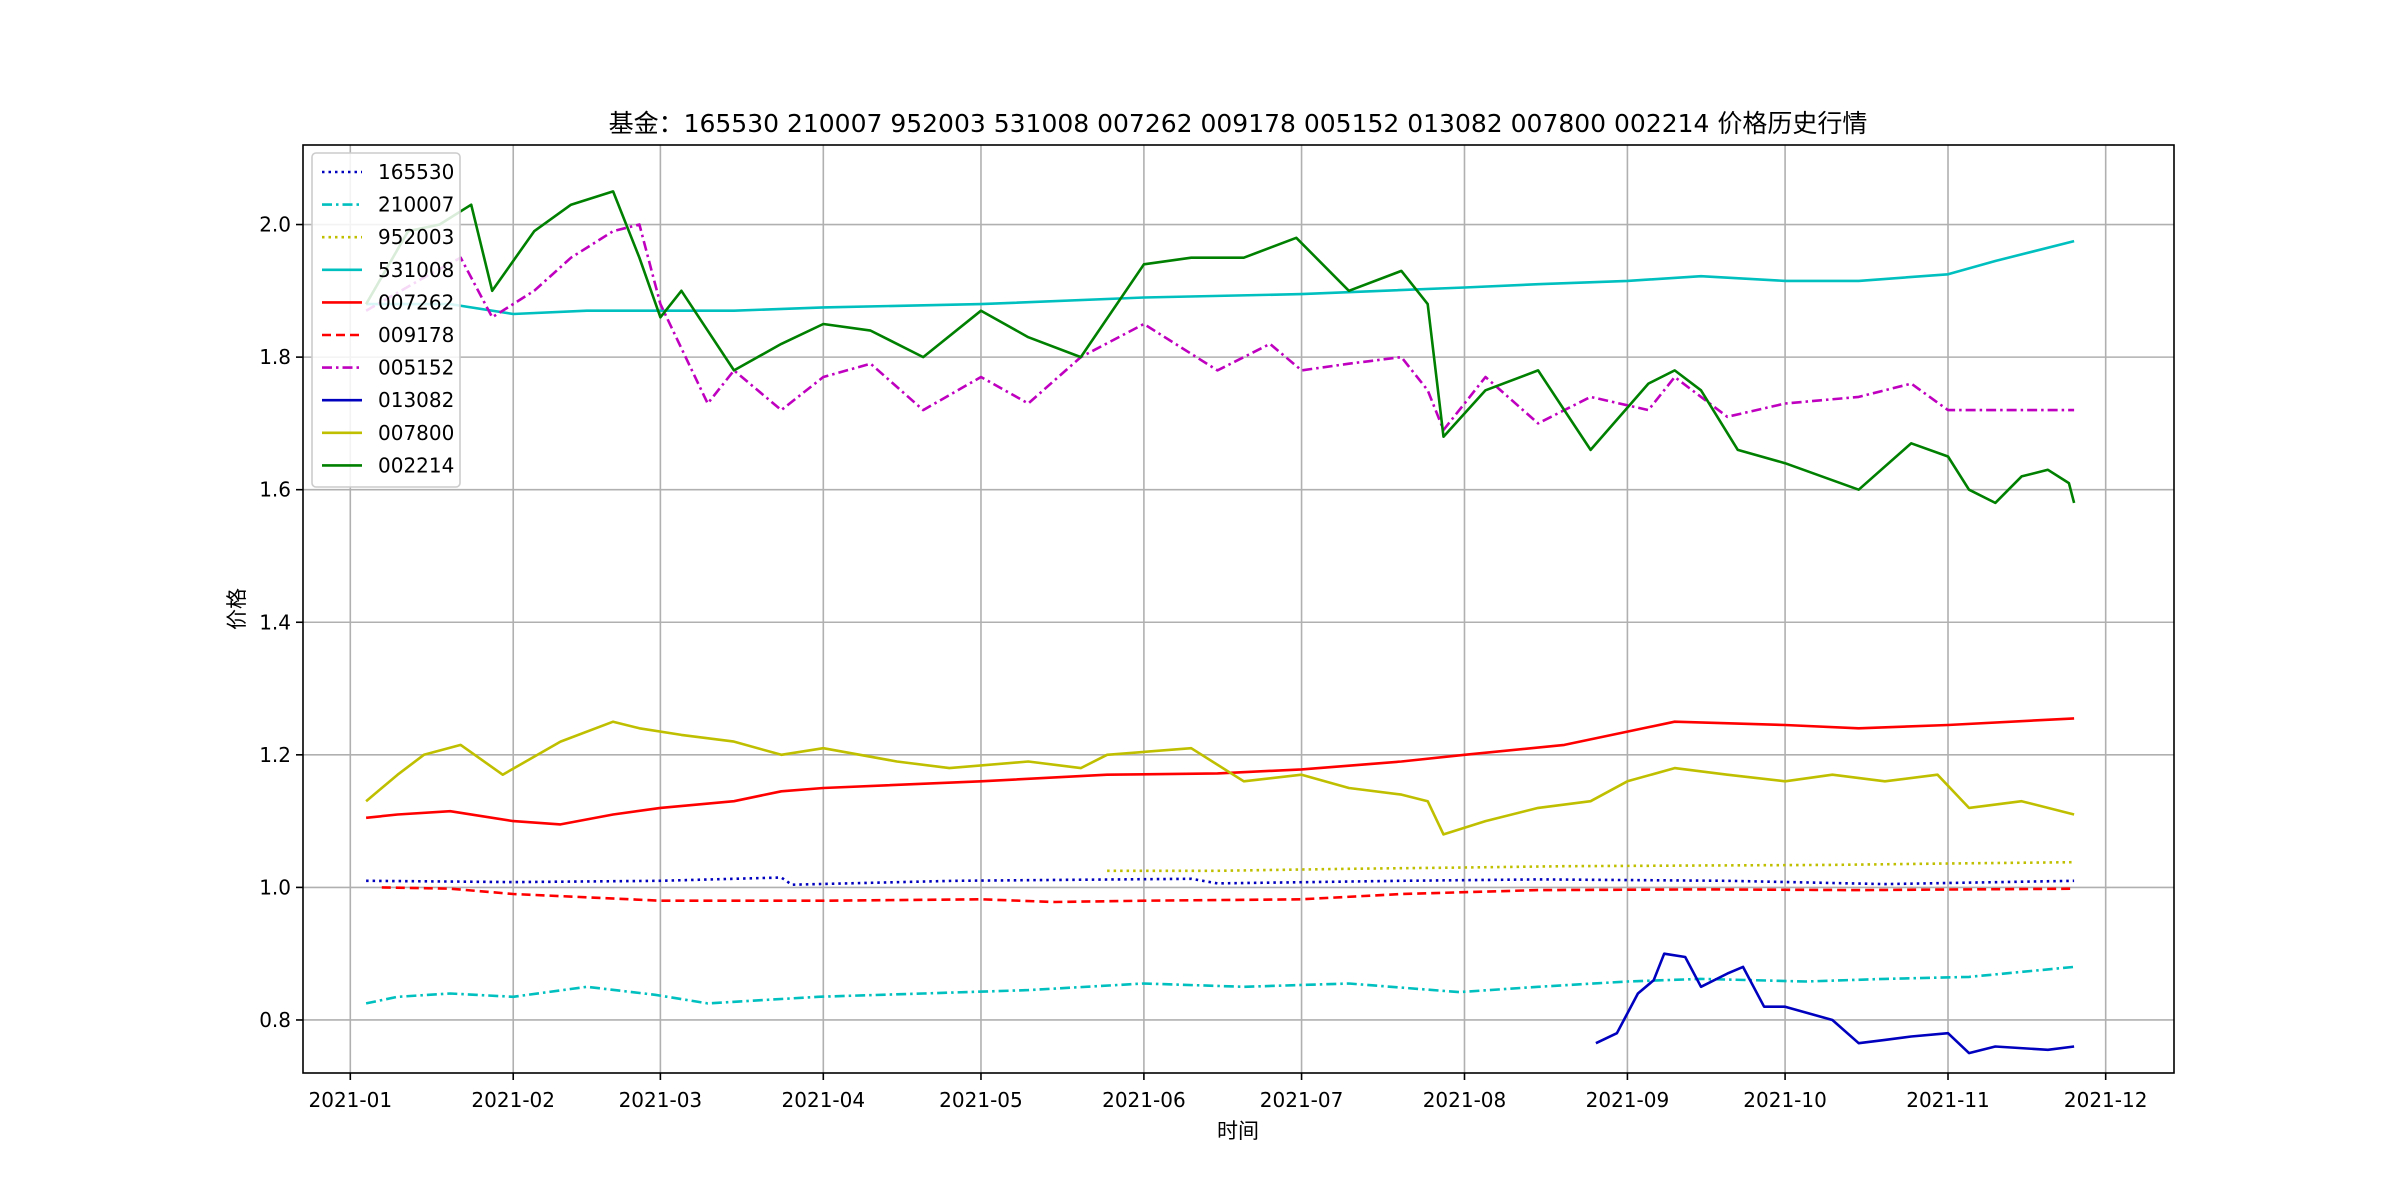 The width and height of the screenshot is (2400, 1200). What do you see at coordinates (237, 609) in the screenshot?
I see `y-axis-label: 价格` at bounding box center [237, 609].